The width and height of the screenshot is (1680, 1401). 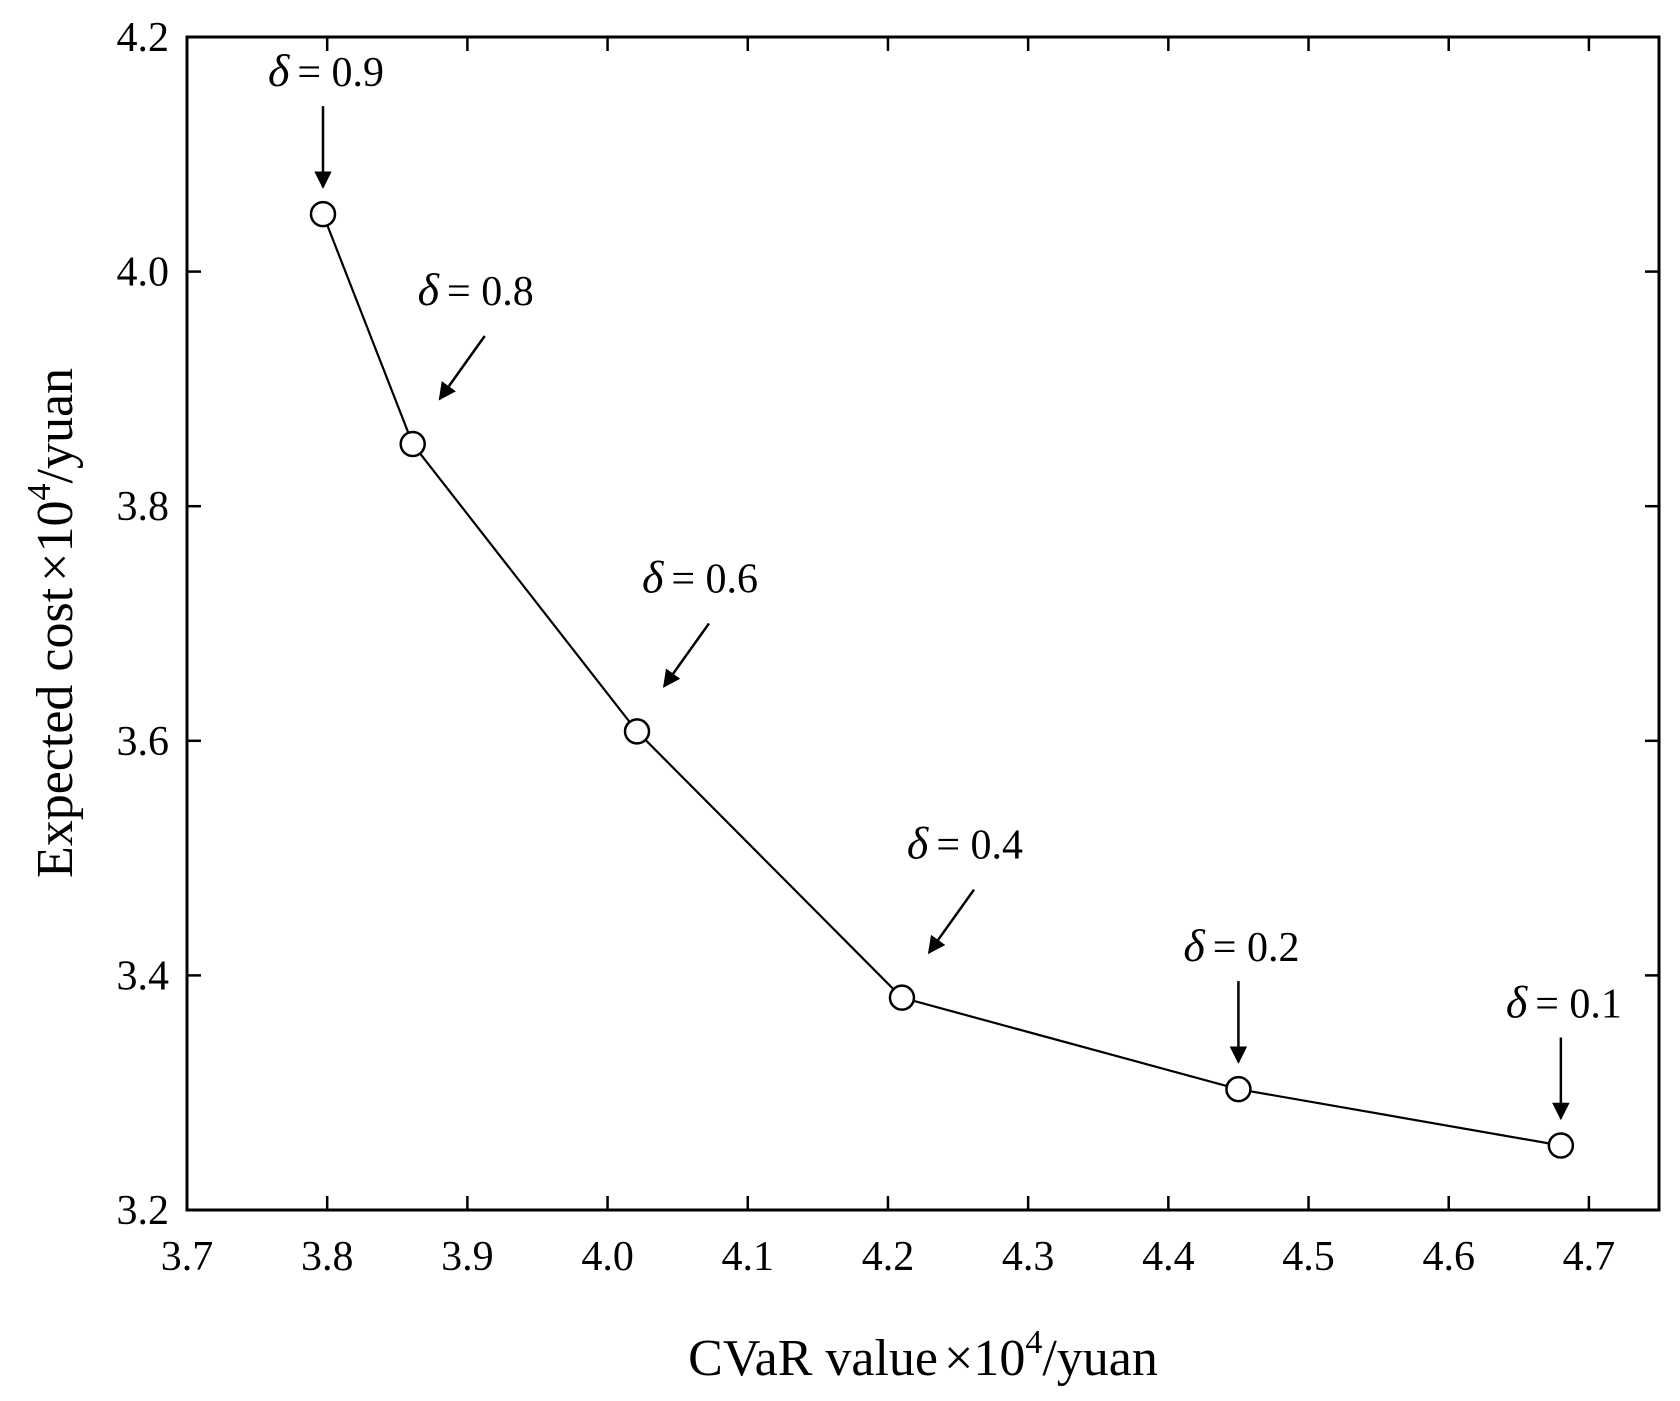 What do you see at coordinates (965, 843) in the screenshot?
I see `annotation-label: δ = 0.4` at bounding box center [965, 843].